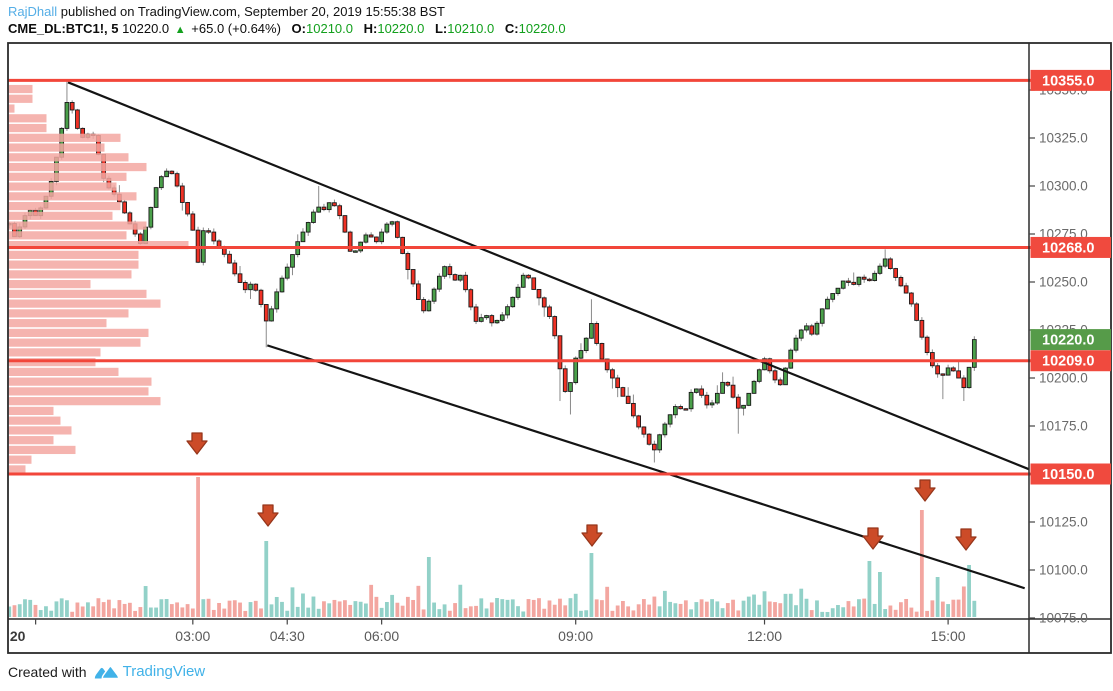  Describe the element at coordinates (164, 671) in the screenshot. I see `brand-link: TradingView` at that location.